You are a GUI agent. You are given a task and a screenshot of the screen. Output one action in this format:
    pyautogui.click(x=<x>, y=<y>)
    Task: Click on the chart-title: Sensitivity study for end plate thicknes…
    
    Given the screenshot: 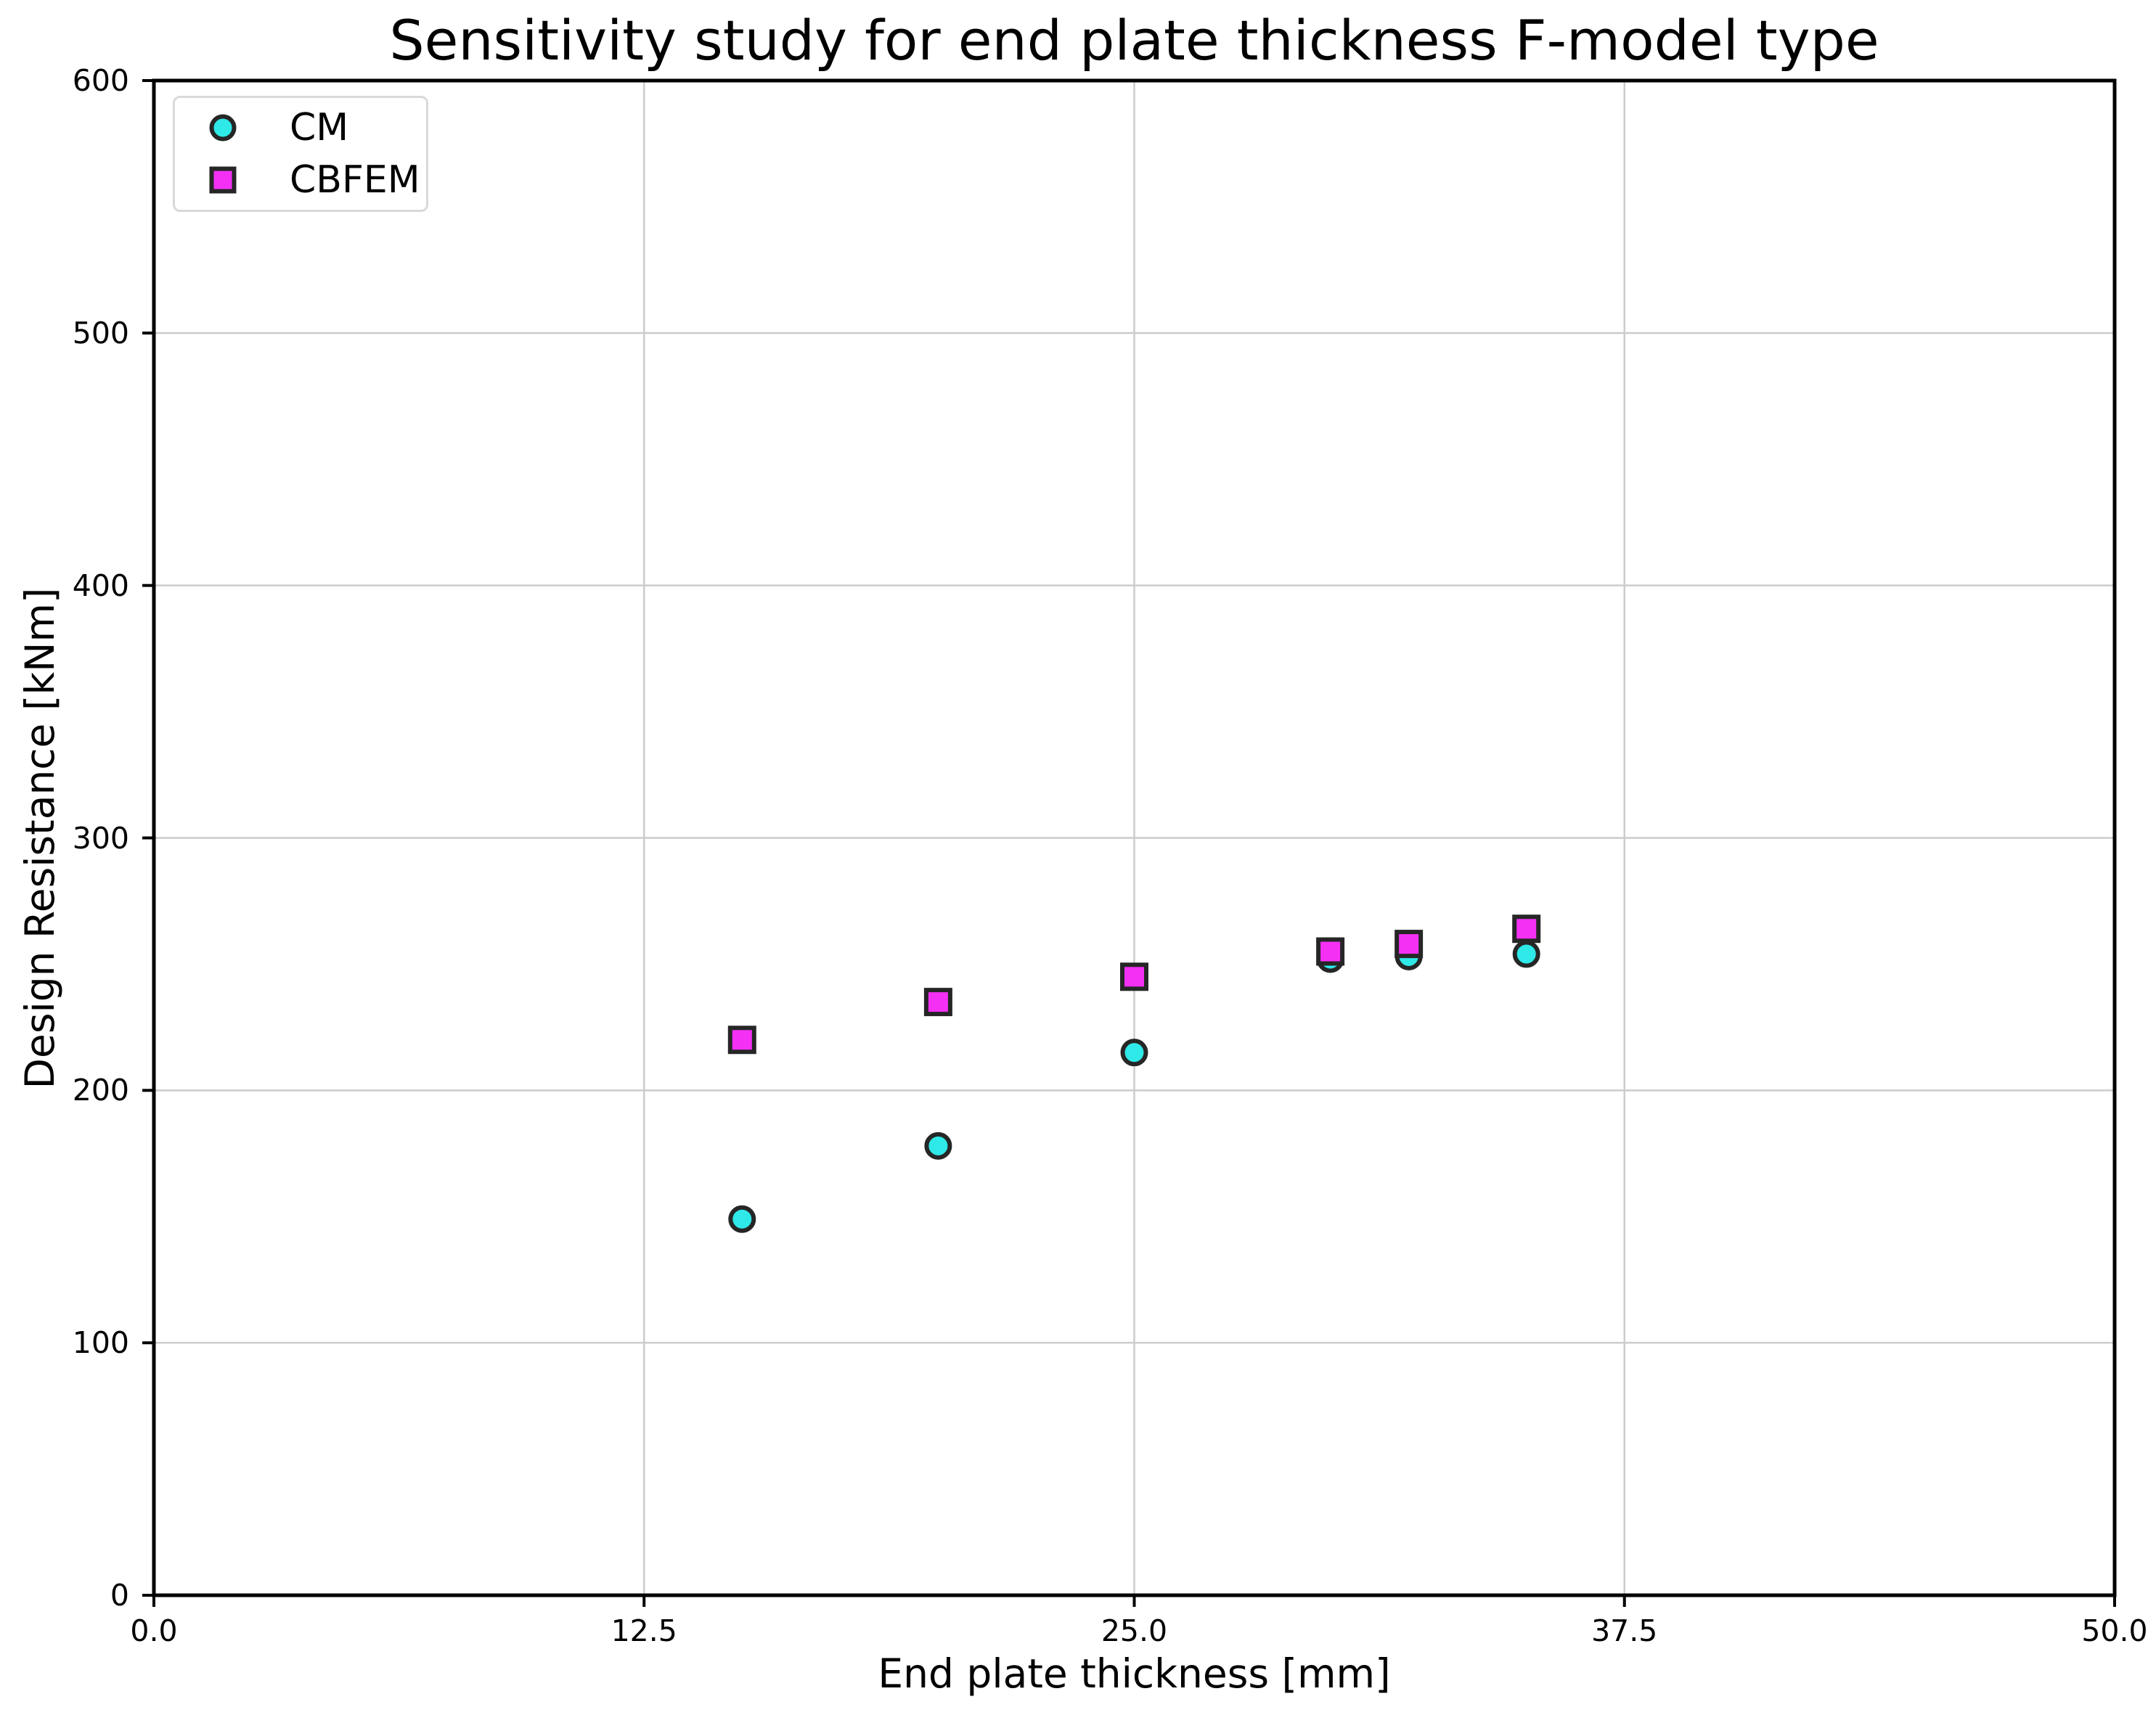 What is the action you would take?
    pyautogui.click(x=1134, y=40)
    